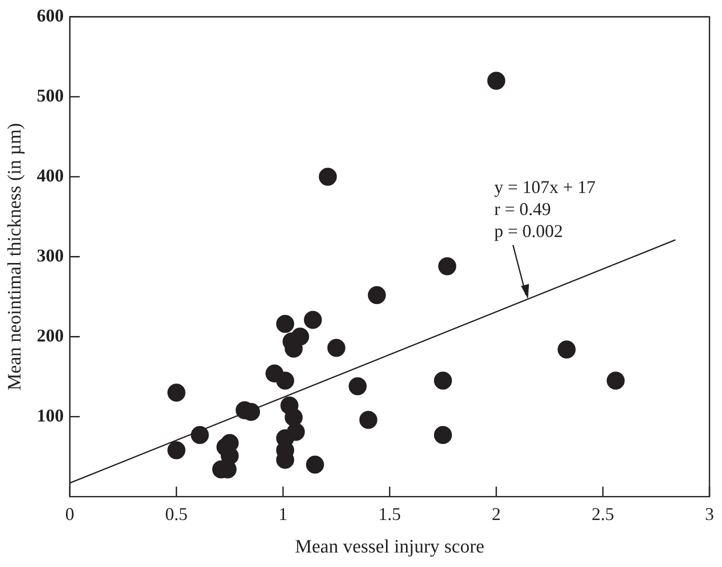  Describe the element at coordinates (15, 256) in the screenshot. I see `y-axis-title: Mean neointimal thickness (in µm)` at that location.